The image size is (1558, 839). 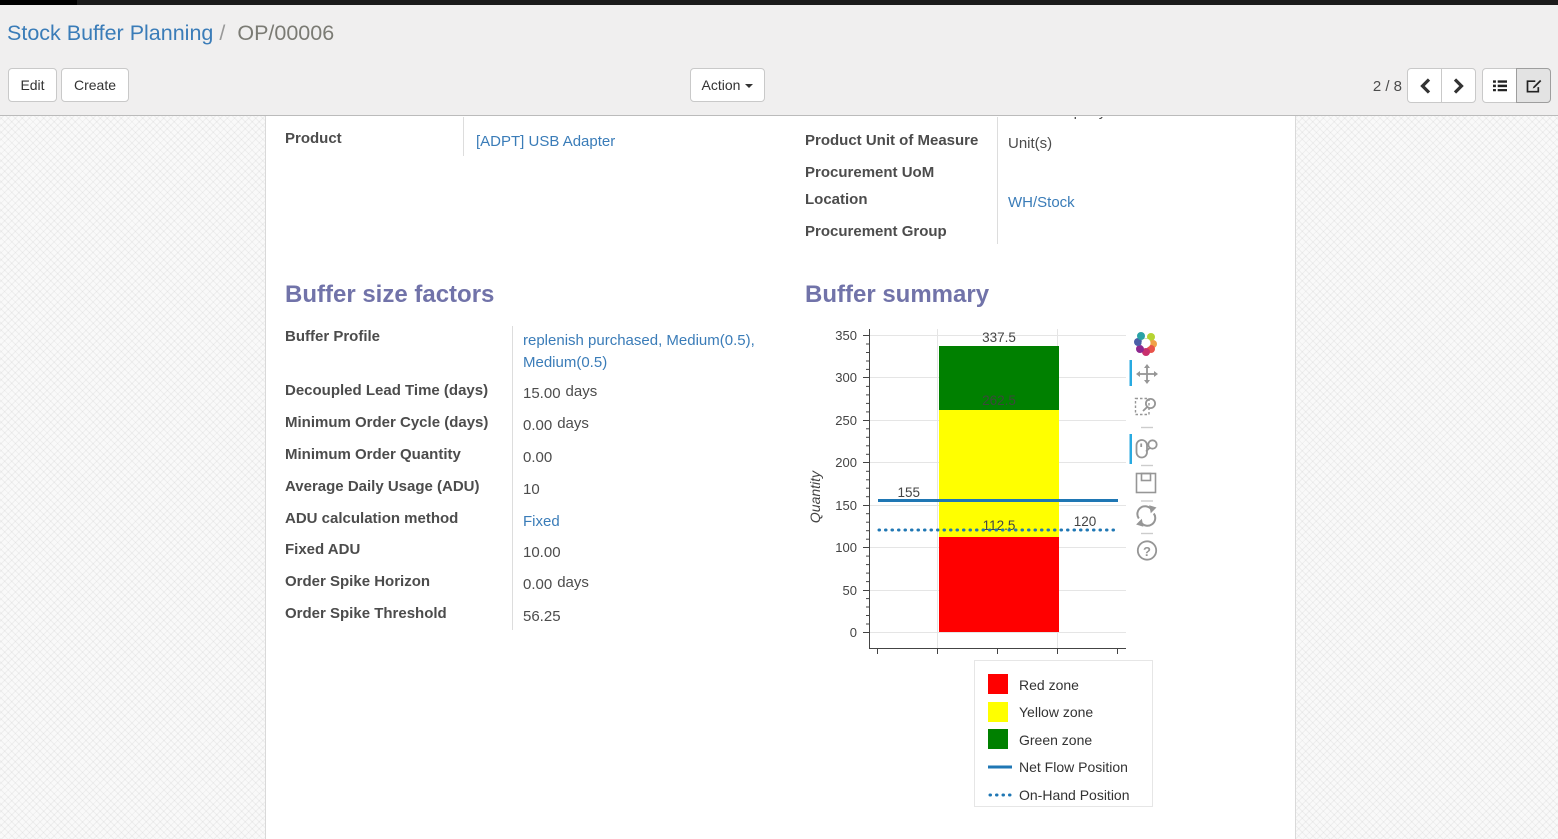 I want to click on svg-text: 337.5, so click(x=999, y=337).